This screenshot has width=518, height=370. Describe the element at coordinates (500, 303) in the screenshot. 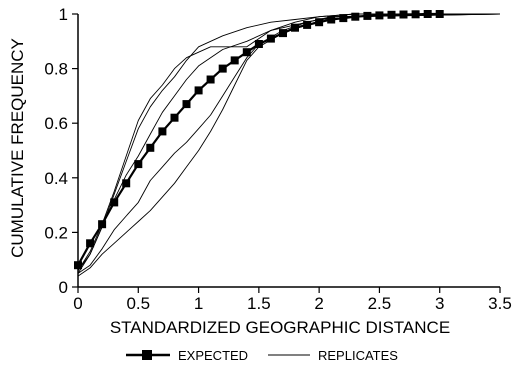

I see `x-tick-label: 3.5` at that location.